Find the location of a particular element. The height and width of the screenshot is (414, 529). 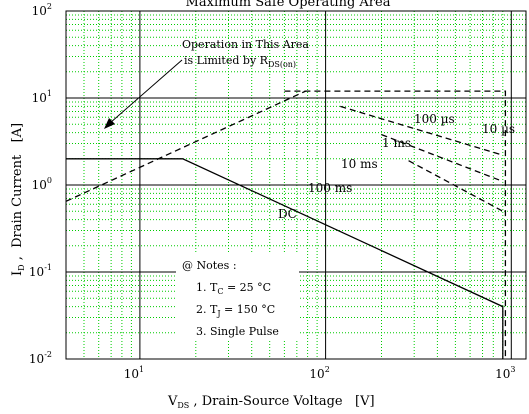

notes-item-3: 3. Single Pulse is located at coordinates (237, 331).